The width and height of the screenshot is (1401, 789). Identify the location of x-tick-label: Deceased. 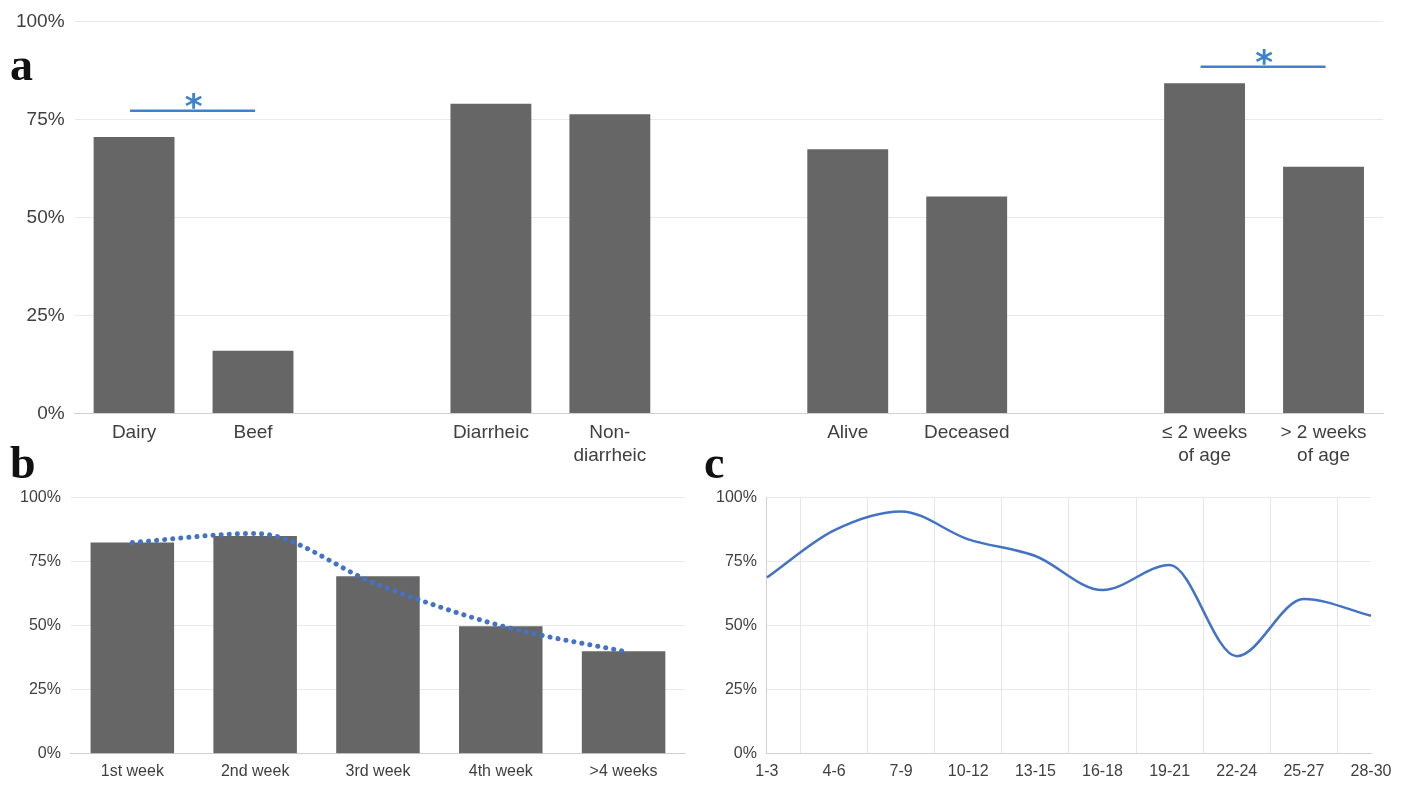
(966, 432).